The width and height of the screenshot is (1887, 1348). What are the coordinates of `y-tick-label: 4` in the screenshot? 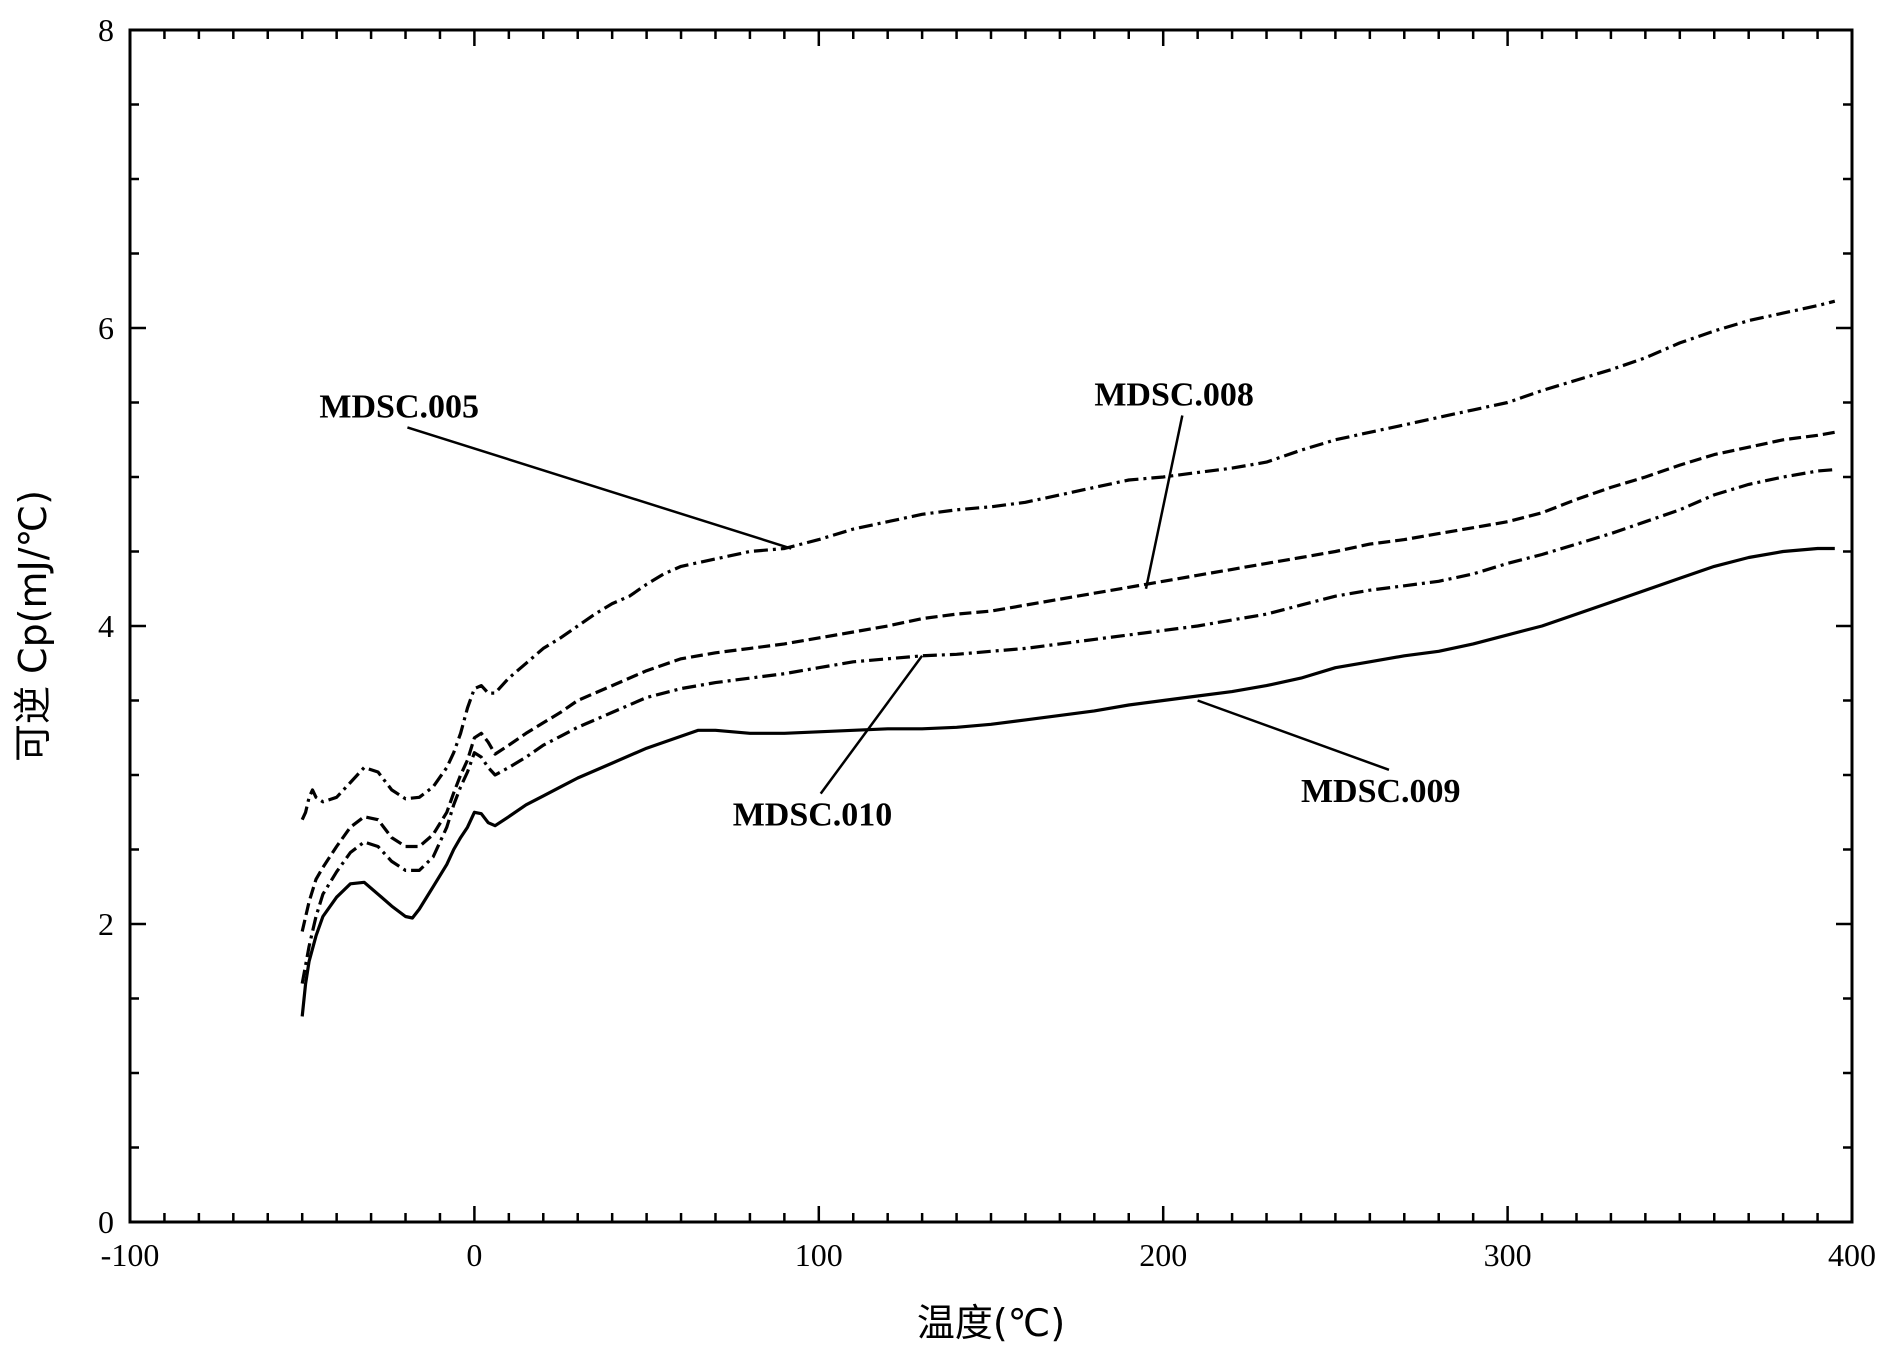 It's located at (106, 626).